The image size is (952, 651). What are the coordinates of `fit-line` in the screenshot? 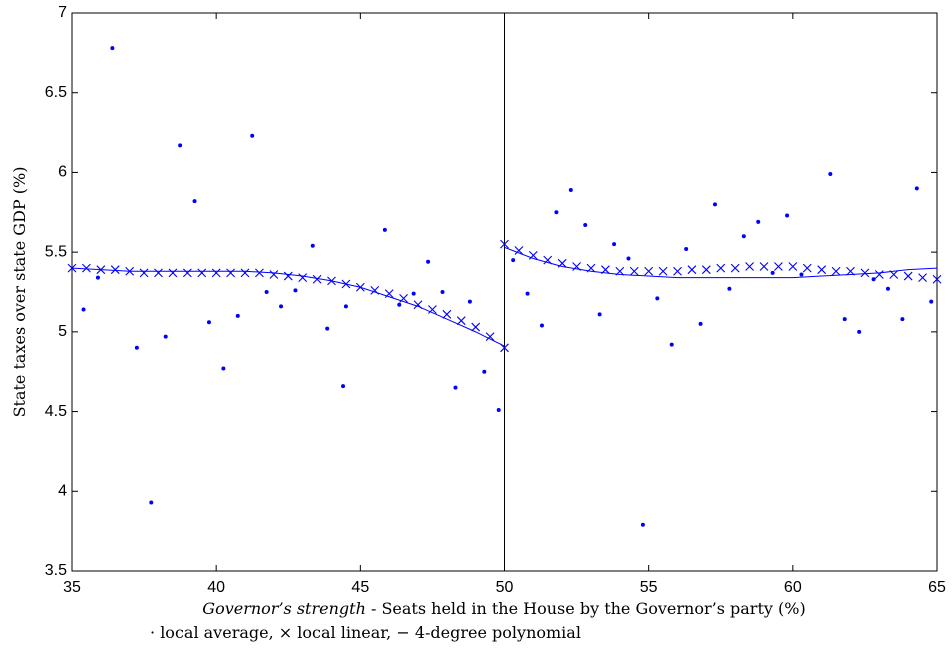 It's located at (504, 296).